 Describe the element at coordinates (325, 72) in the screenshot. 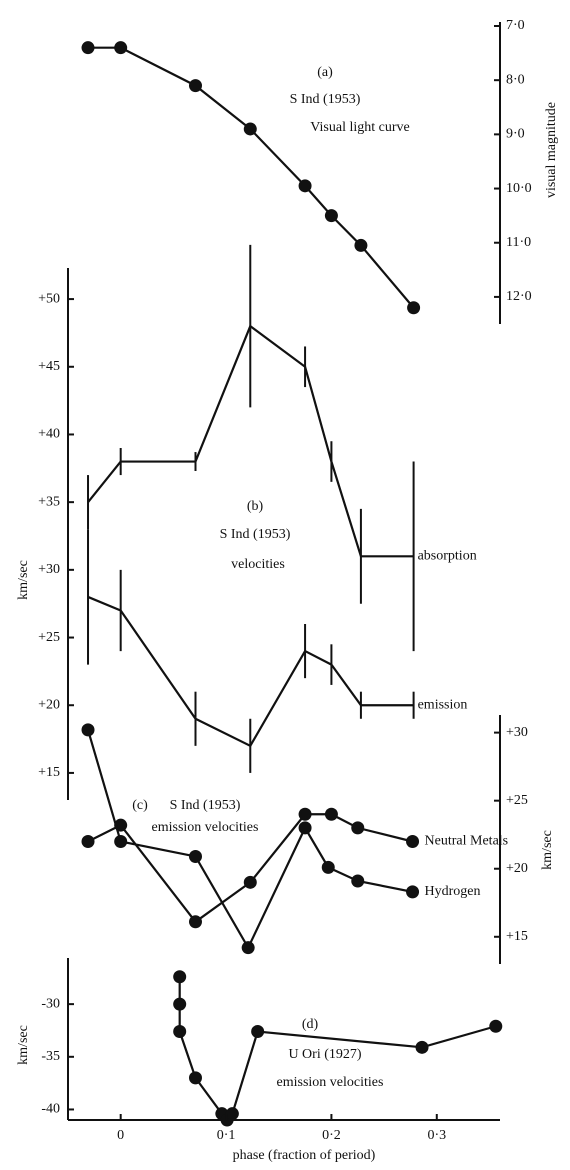

I see `panel-label: (a)` at that location.